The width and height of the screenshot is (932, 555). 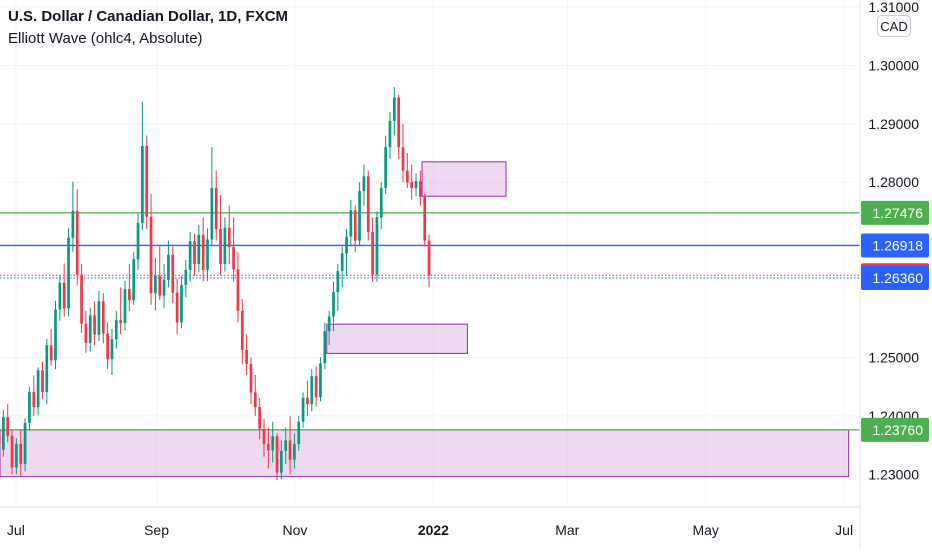 What do you see at coordinates (433, 530) in the screenshot?
I see `x-tick-label: 2022` at bounding box center [433, 530].